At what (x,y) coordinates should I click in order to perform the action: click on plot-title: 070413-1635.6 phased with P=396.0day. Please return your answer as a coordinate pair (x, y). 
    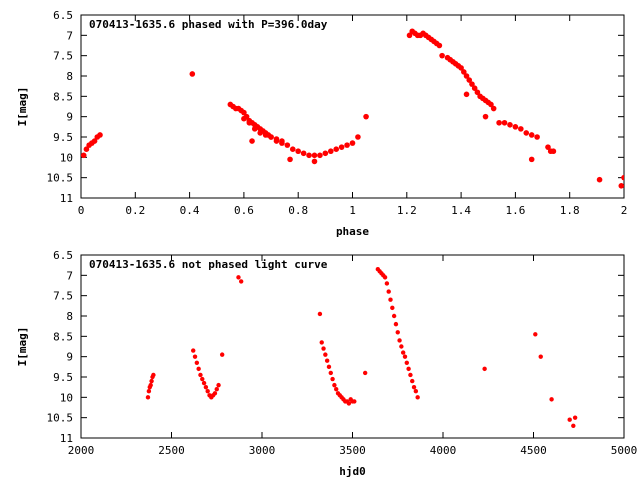
    Looking at the image, I should click on (208, 24).